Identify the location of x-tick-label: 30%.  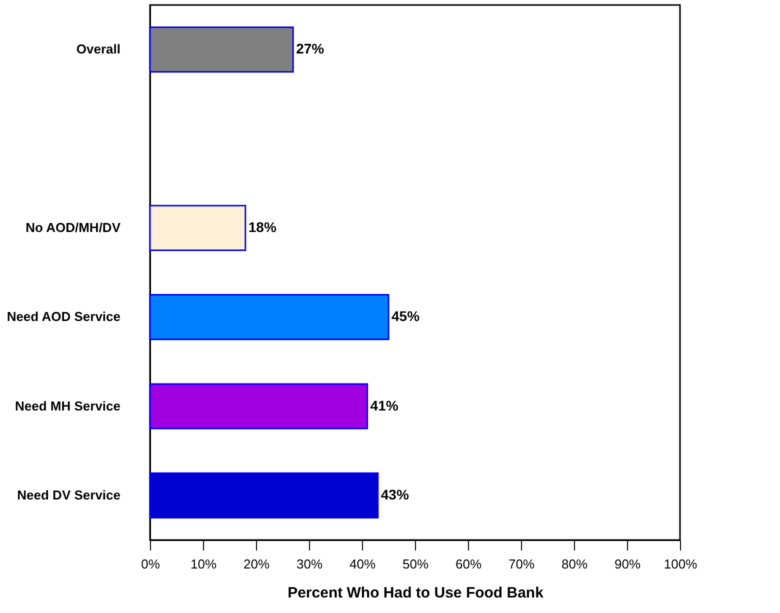
(309, 564).